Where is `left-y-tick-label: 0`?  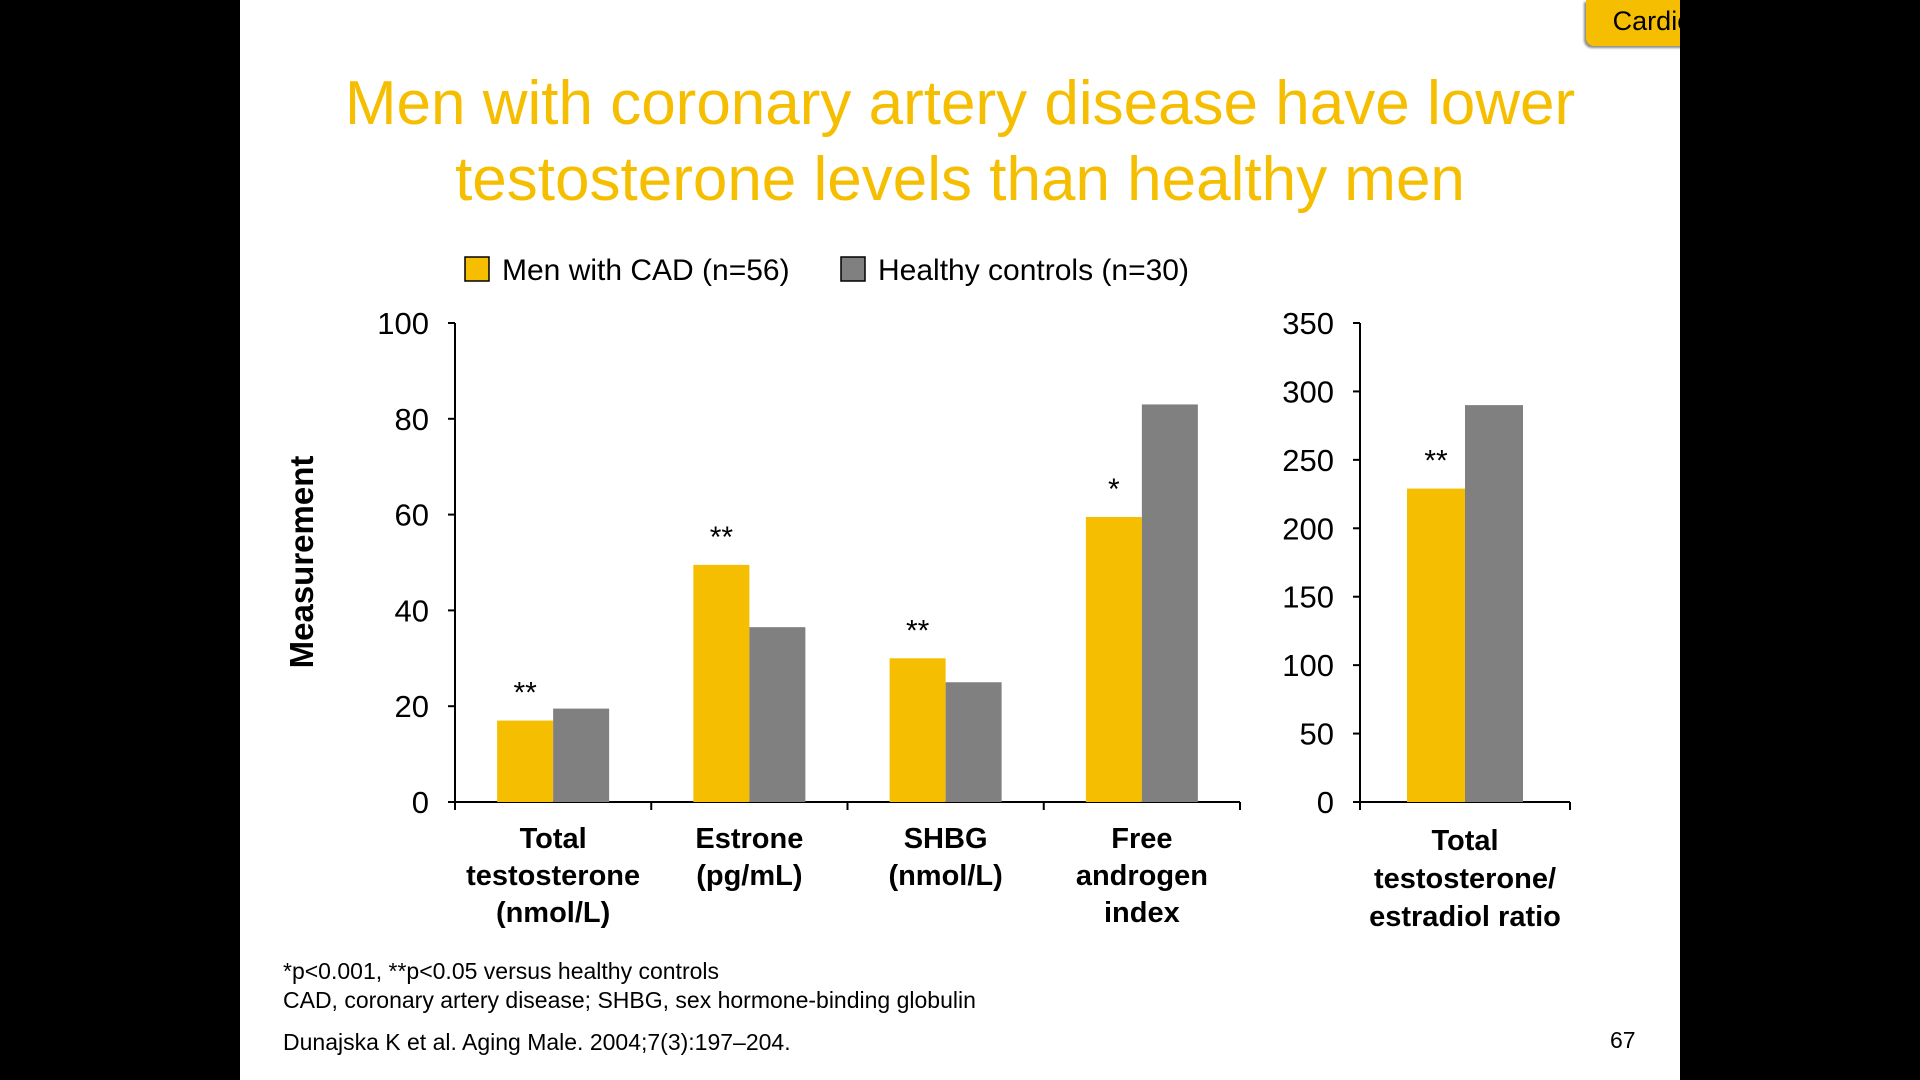 left-y-tick-label: 0 is located at coordinates (420, 802).